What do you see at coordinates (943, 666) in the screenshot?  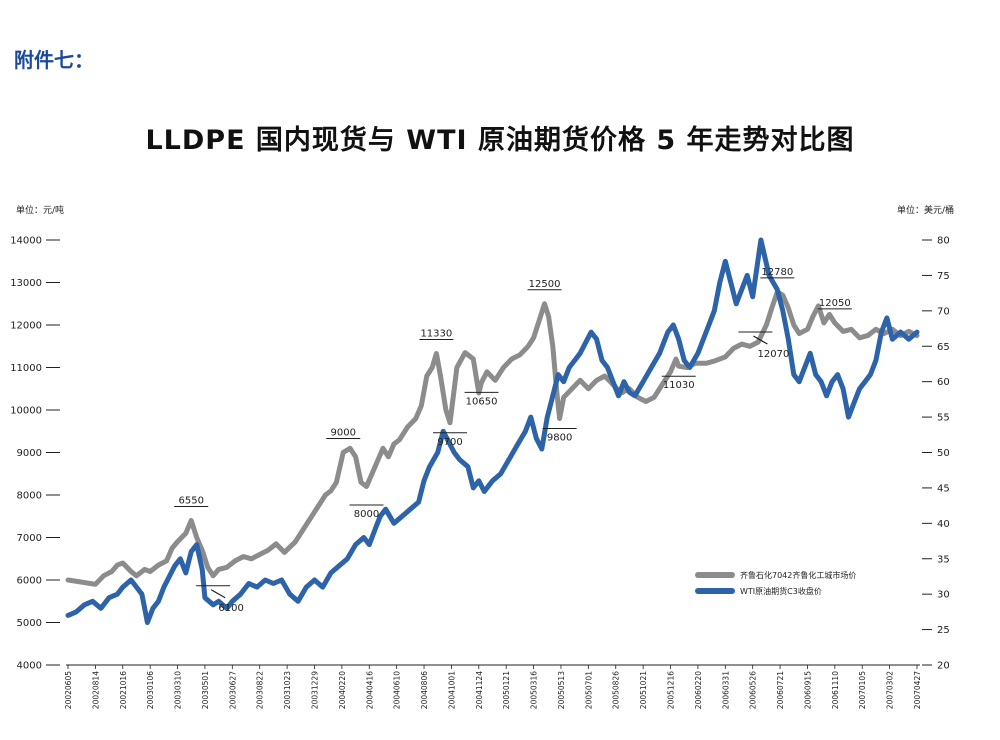 I see `right-axis-tick-label: 20` at bounding box center [943, 666].